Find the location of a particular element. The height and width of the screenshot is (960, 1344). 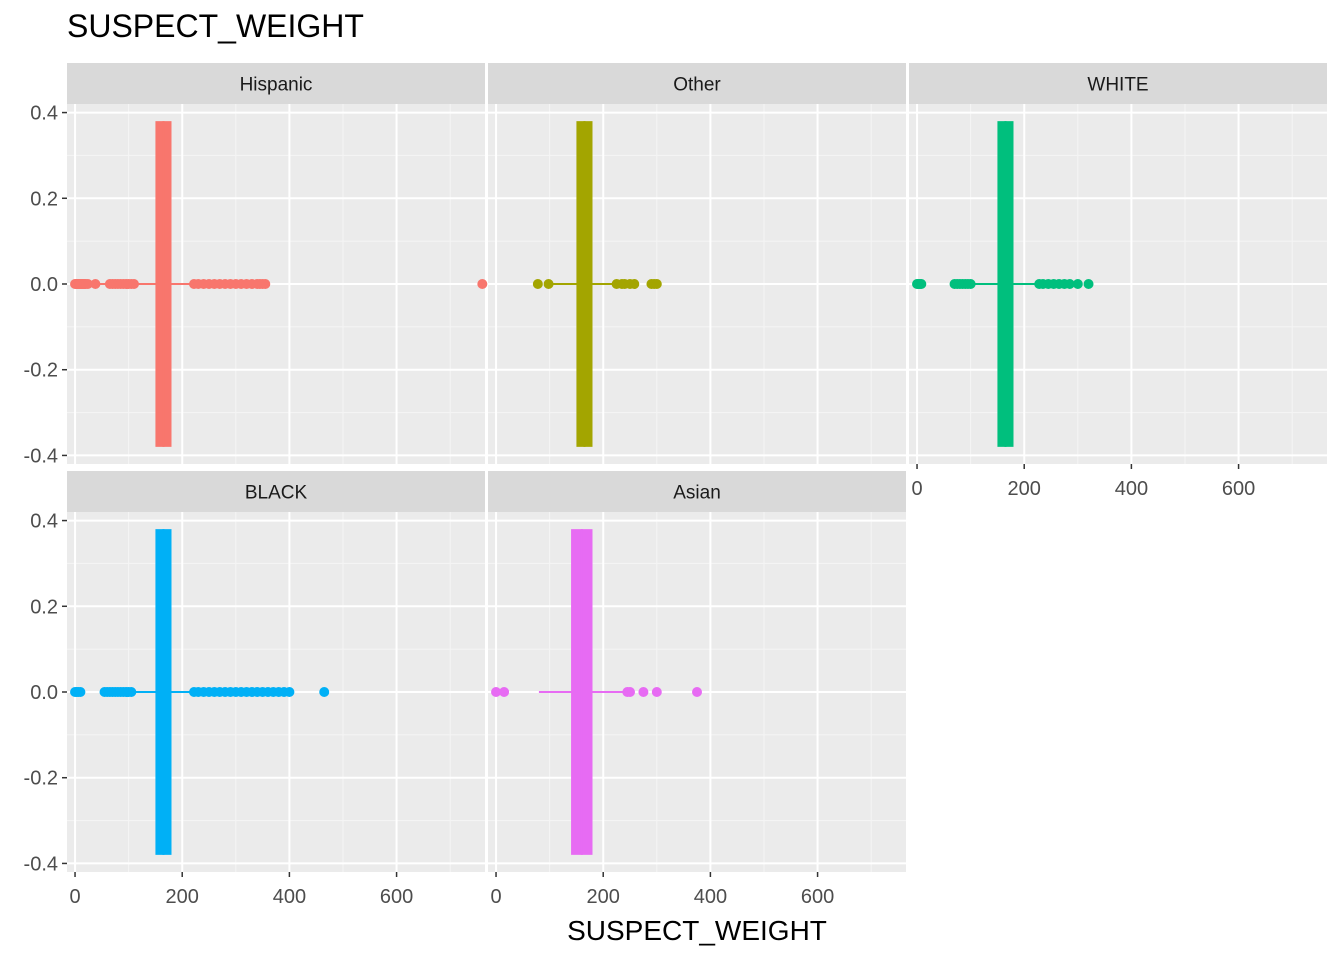

x-axis-label: SUSPECT_WEIGHT is located at coordinates (697, 930).